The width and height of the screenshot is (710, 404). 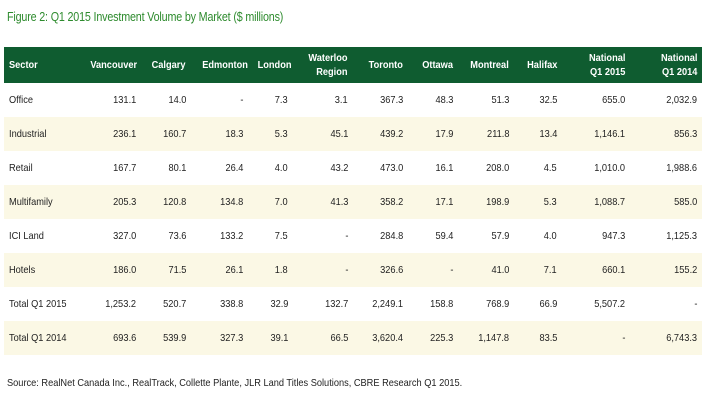 What do you see at coordinates (219, 134) in the screenshot?
I see `table-cell: 18.3` at bounding box center [219, 134].